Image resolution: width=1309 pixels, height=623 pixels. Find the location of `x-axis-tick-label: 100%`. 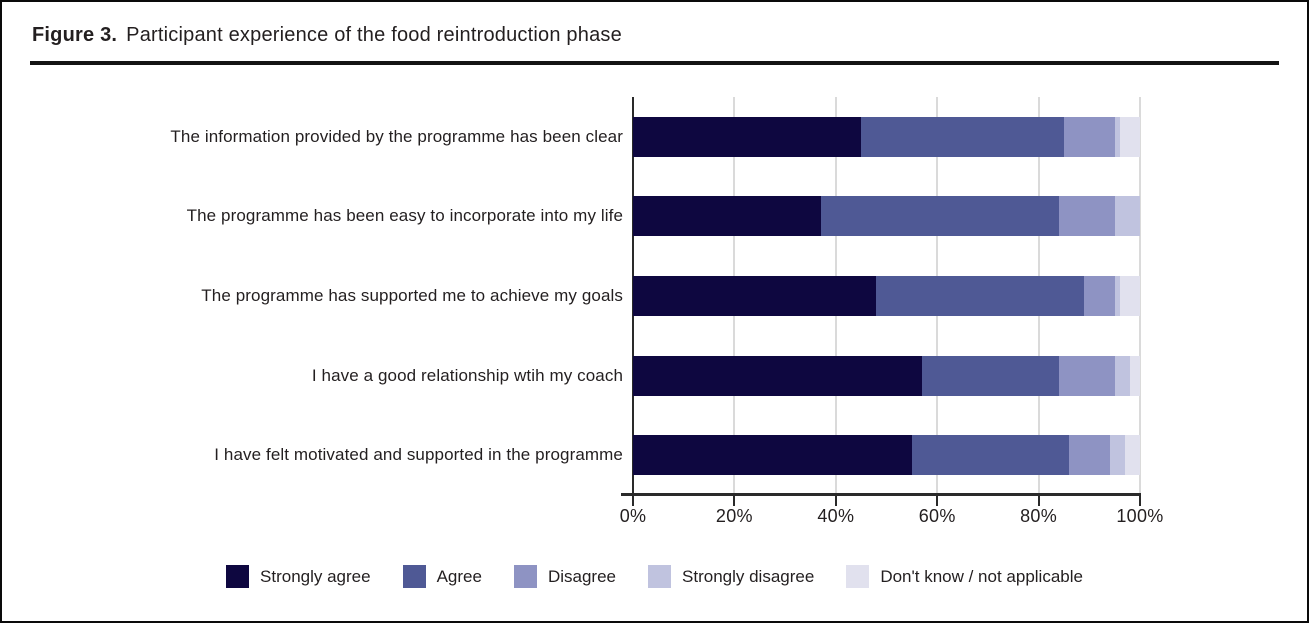

x-axis-tick-label: 100% is located at coordinates (1140, 516).